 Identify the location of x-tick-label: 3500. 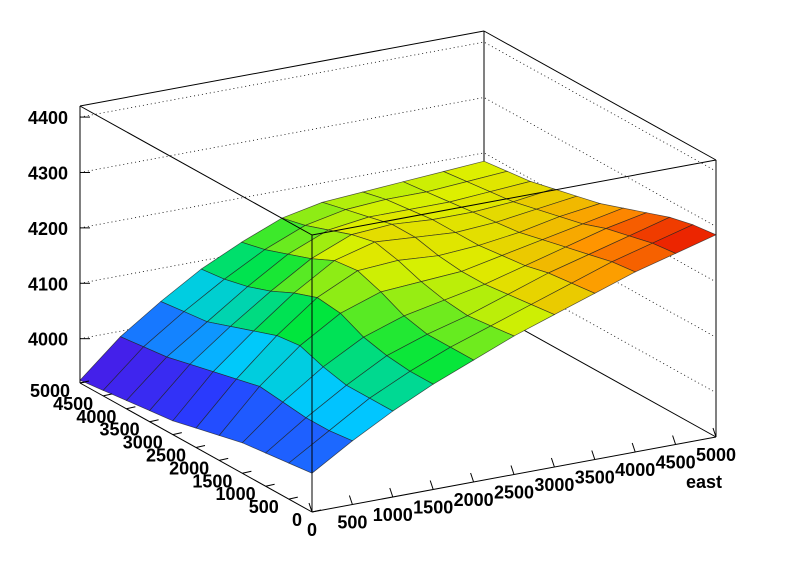
(595, 478).